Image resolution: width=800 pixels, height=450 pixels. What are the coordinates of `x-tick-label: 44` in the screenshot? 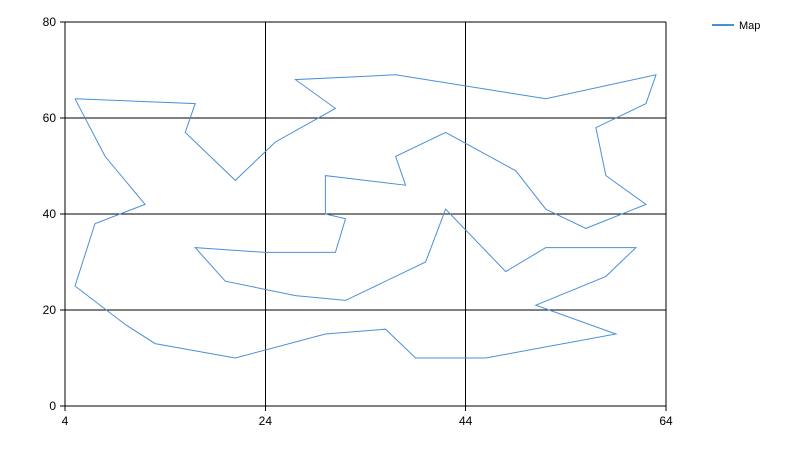 It's located at (466, 421).